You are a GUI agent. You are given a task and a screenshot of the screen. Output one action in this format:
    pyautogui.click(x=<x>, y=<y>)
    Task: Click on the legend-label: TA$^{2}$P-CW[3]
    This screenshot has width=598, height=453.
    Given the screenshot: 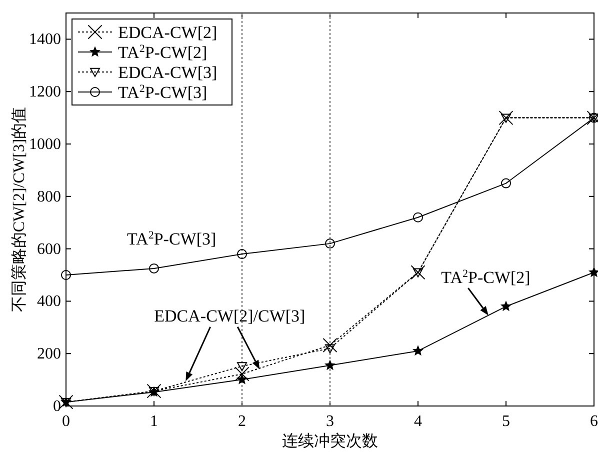 What is the action you would take?
    pyautogui.click(x=163, y=92)
    